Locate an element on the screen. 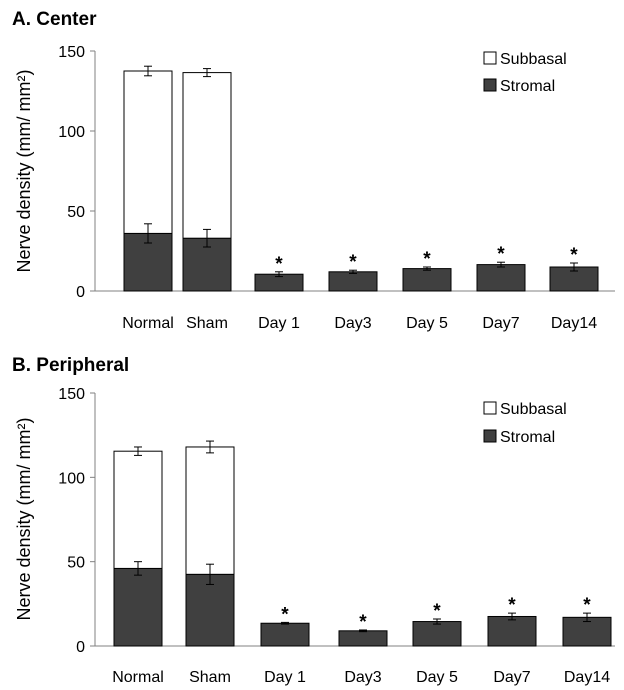  panel-title: B. Peripheral is located at coordinates (70, 365).